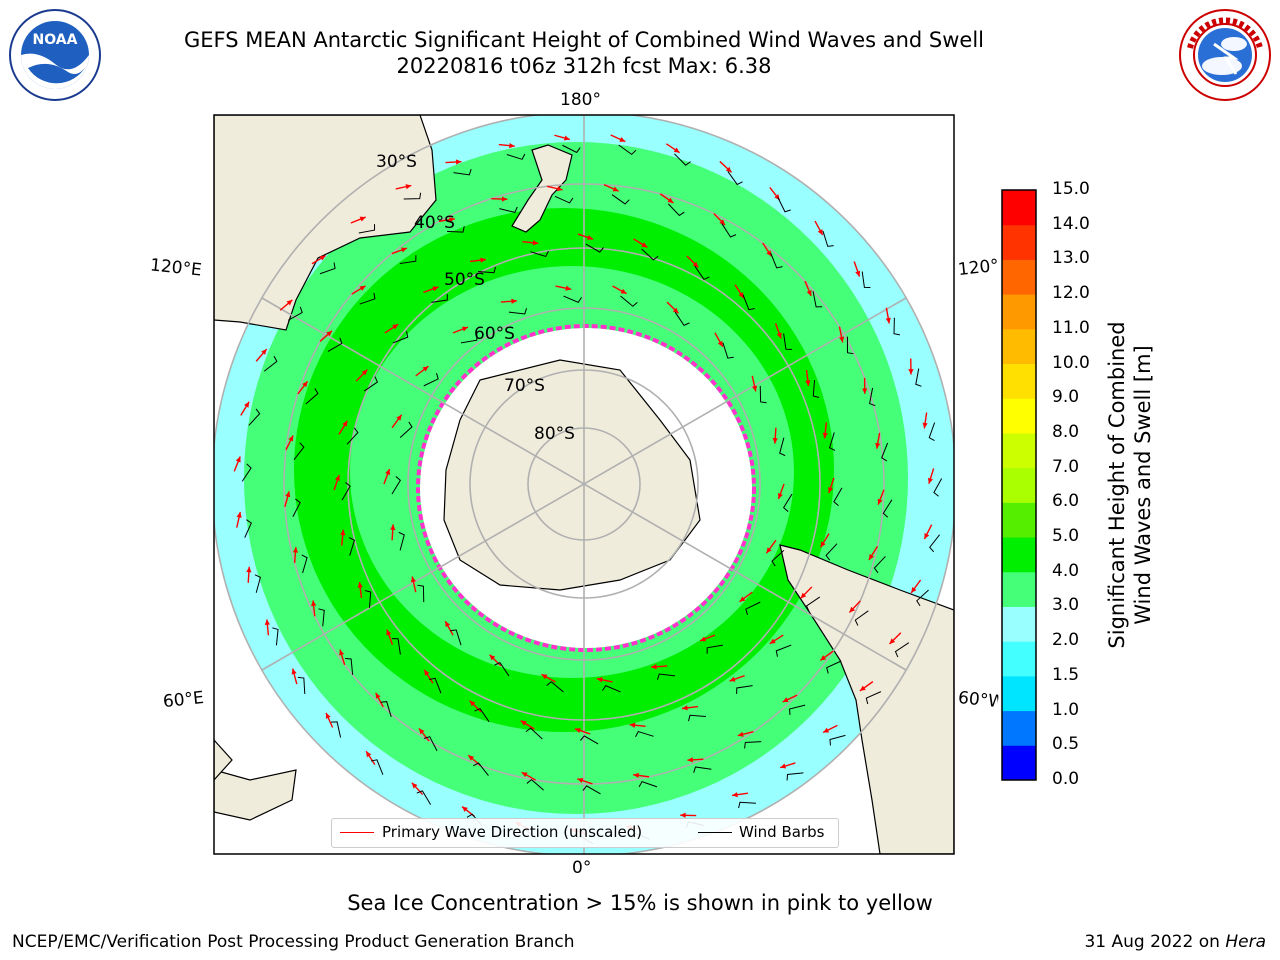 This screenshot has height=960, width=1280. I want to click on sea-ice-edge, so click(586, 488).